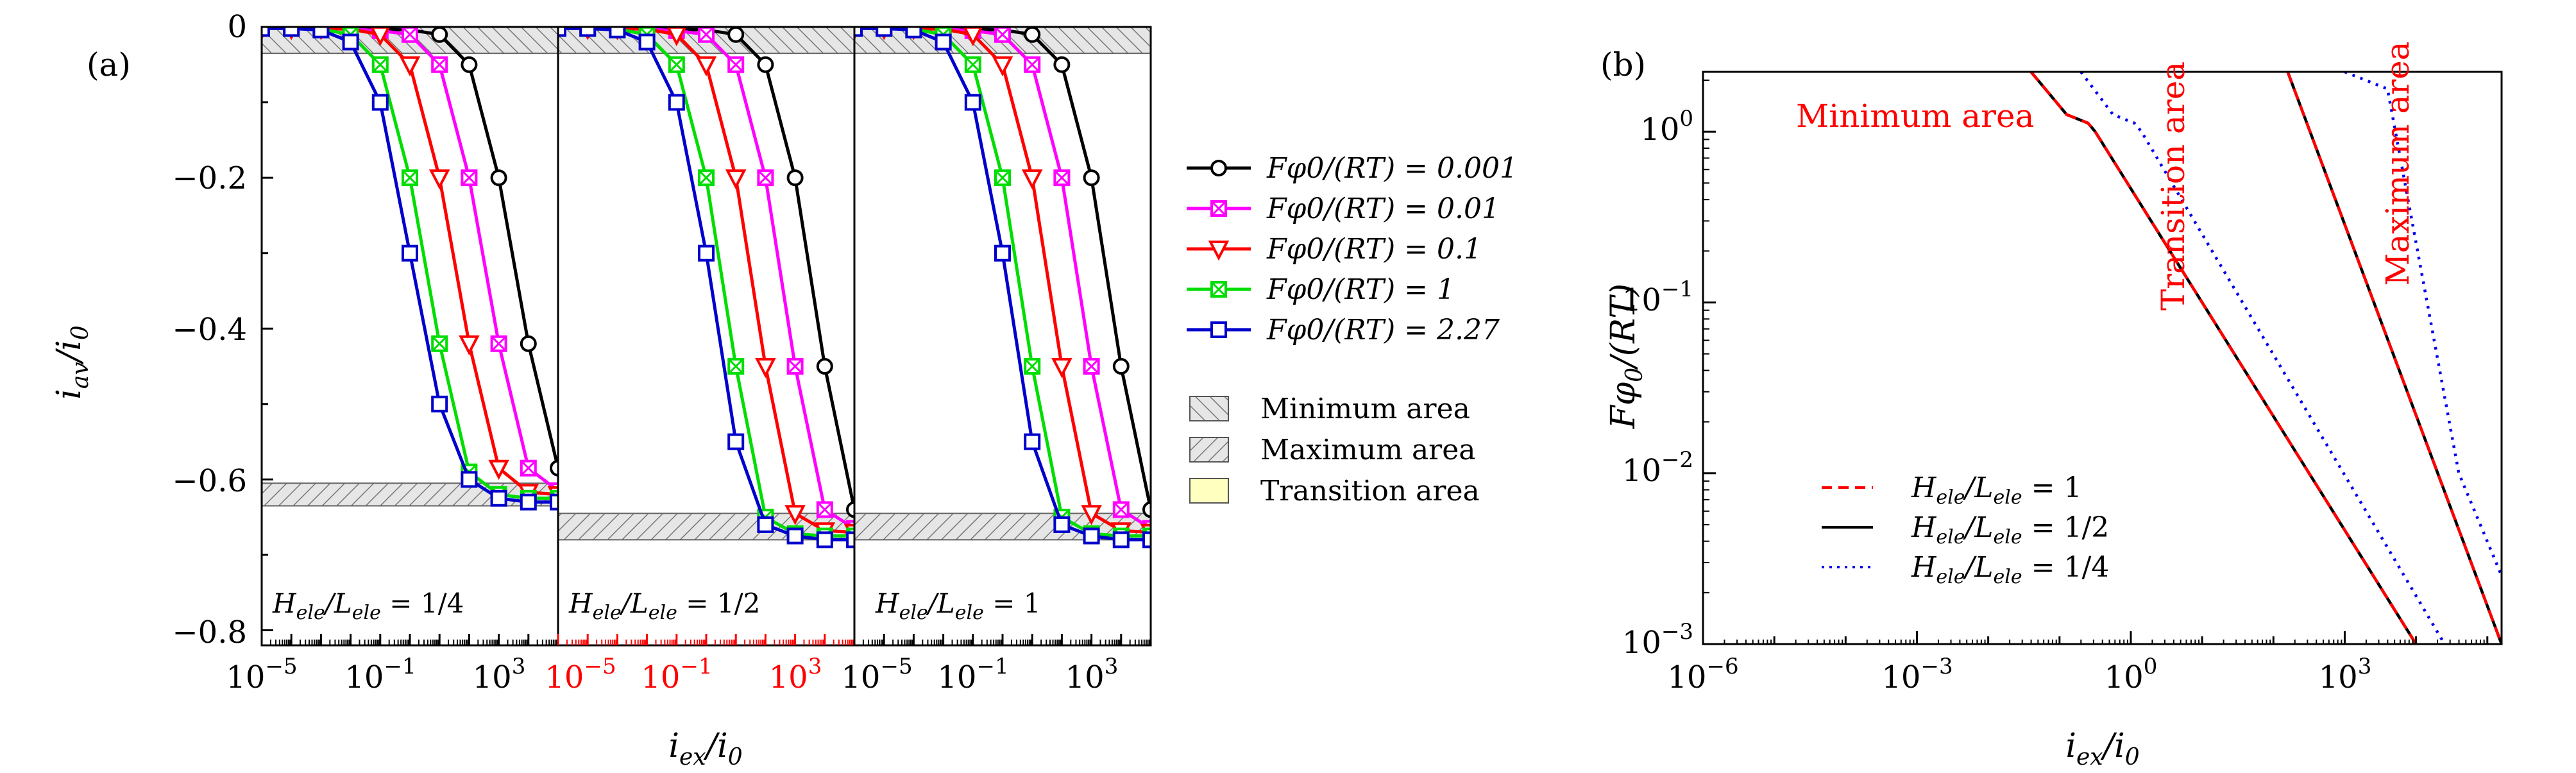 The height and width of the screenshot is (773, 2576). I want to click on region-label-maximum-area: Maximum area, so click(2397, 163).